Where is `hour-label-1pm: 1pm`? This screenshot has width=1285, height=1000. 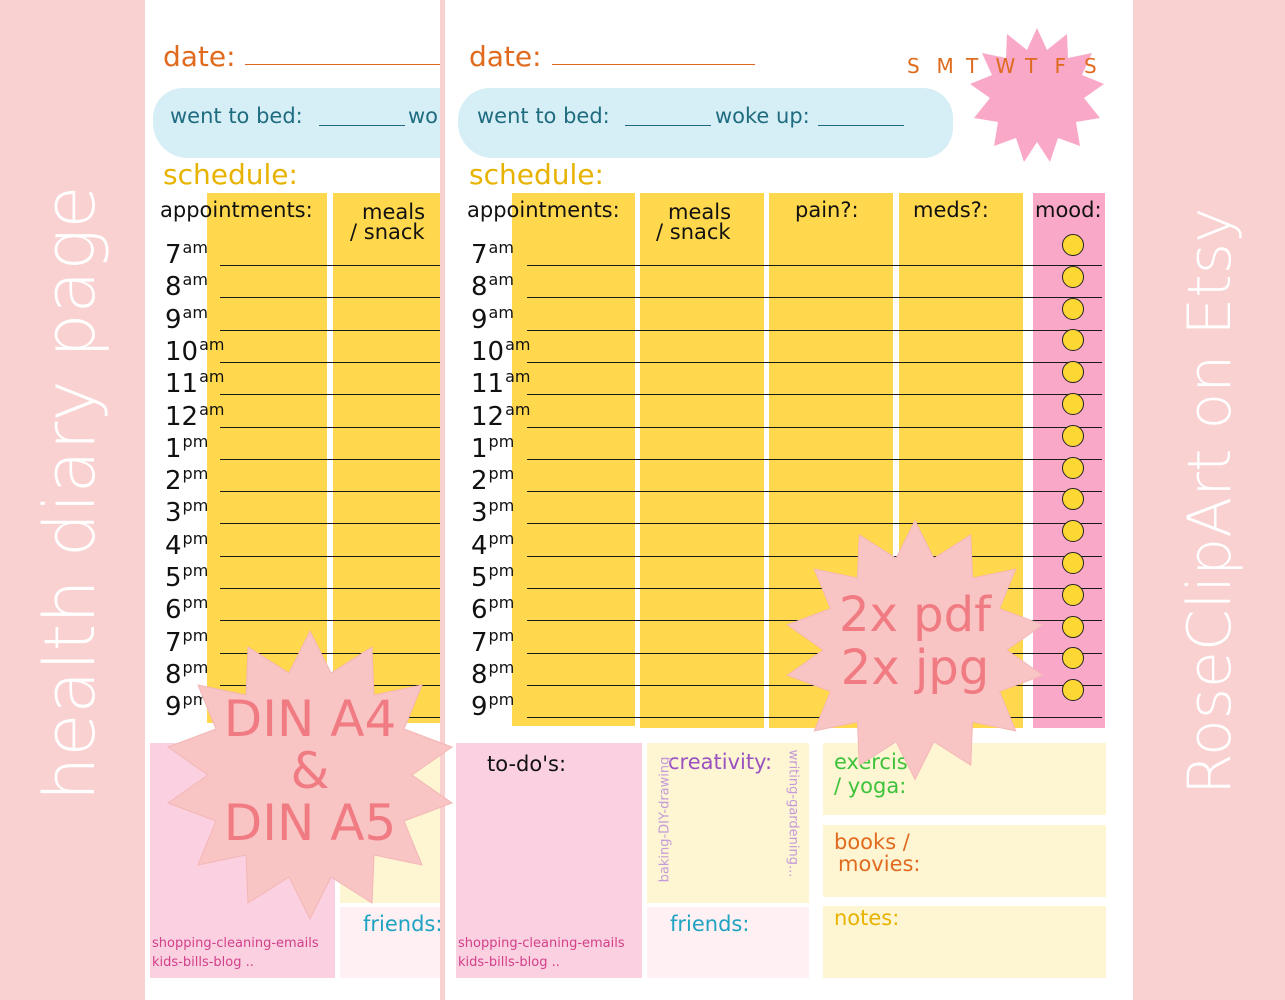 hour-label-1pm: 1pm is located at coordinates (187, 447).